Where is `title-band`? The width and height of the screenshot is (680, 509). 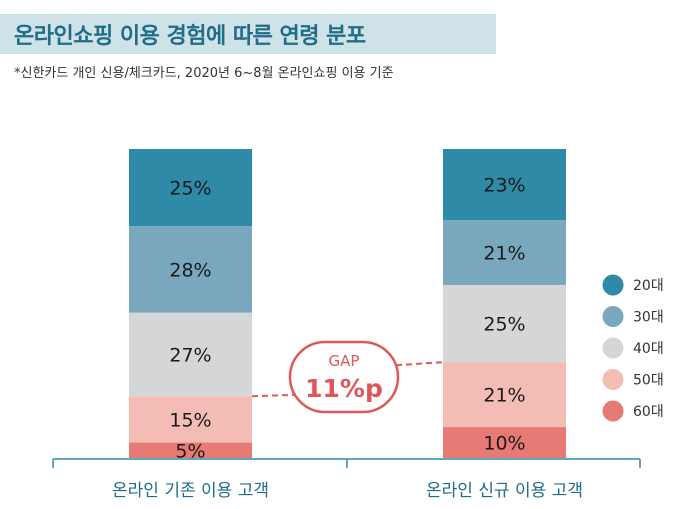 title-band is located at coordinates (248, 34).